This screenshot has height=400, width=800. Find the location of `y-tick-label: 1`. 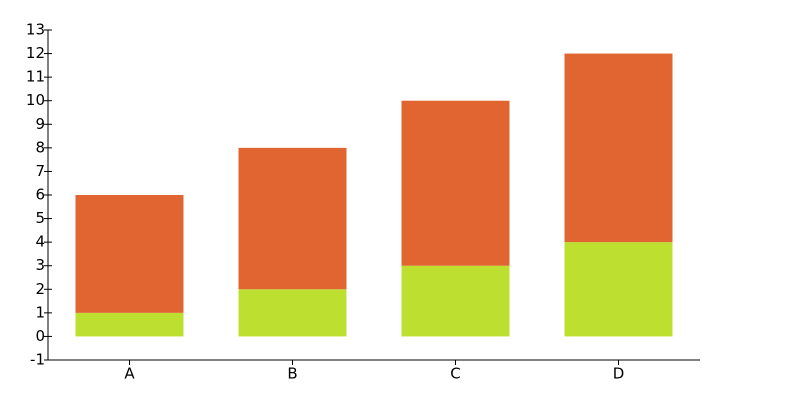

y-tick-label: 1 is located at coordinates (40, 312).